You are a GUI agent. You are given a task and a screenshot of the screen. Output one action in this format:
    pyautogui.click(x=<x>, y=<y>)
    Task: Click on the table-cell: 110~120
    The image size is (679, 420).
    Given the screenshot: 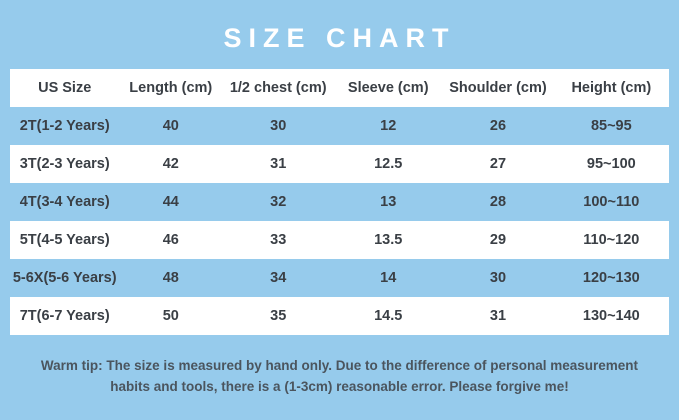 What is the action you would take?
    pyautogui.click(x=611, y=239)
    